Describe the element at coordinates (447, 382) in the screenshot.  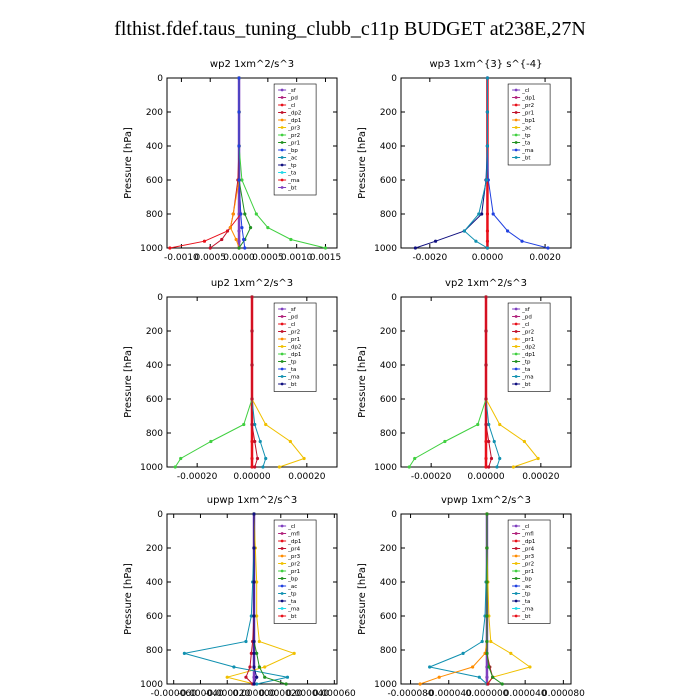
I see `series-line-dp2` at that location.